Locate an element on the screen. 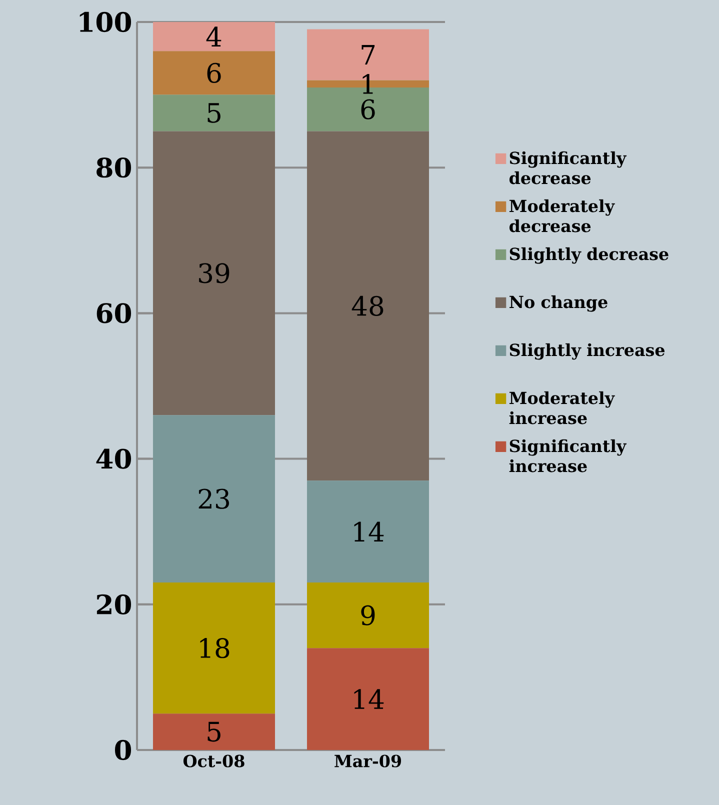 This screenshot has width=719, height=805. data-label: 9 is located at coordinates (368, 615).